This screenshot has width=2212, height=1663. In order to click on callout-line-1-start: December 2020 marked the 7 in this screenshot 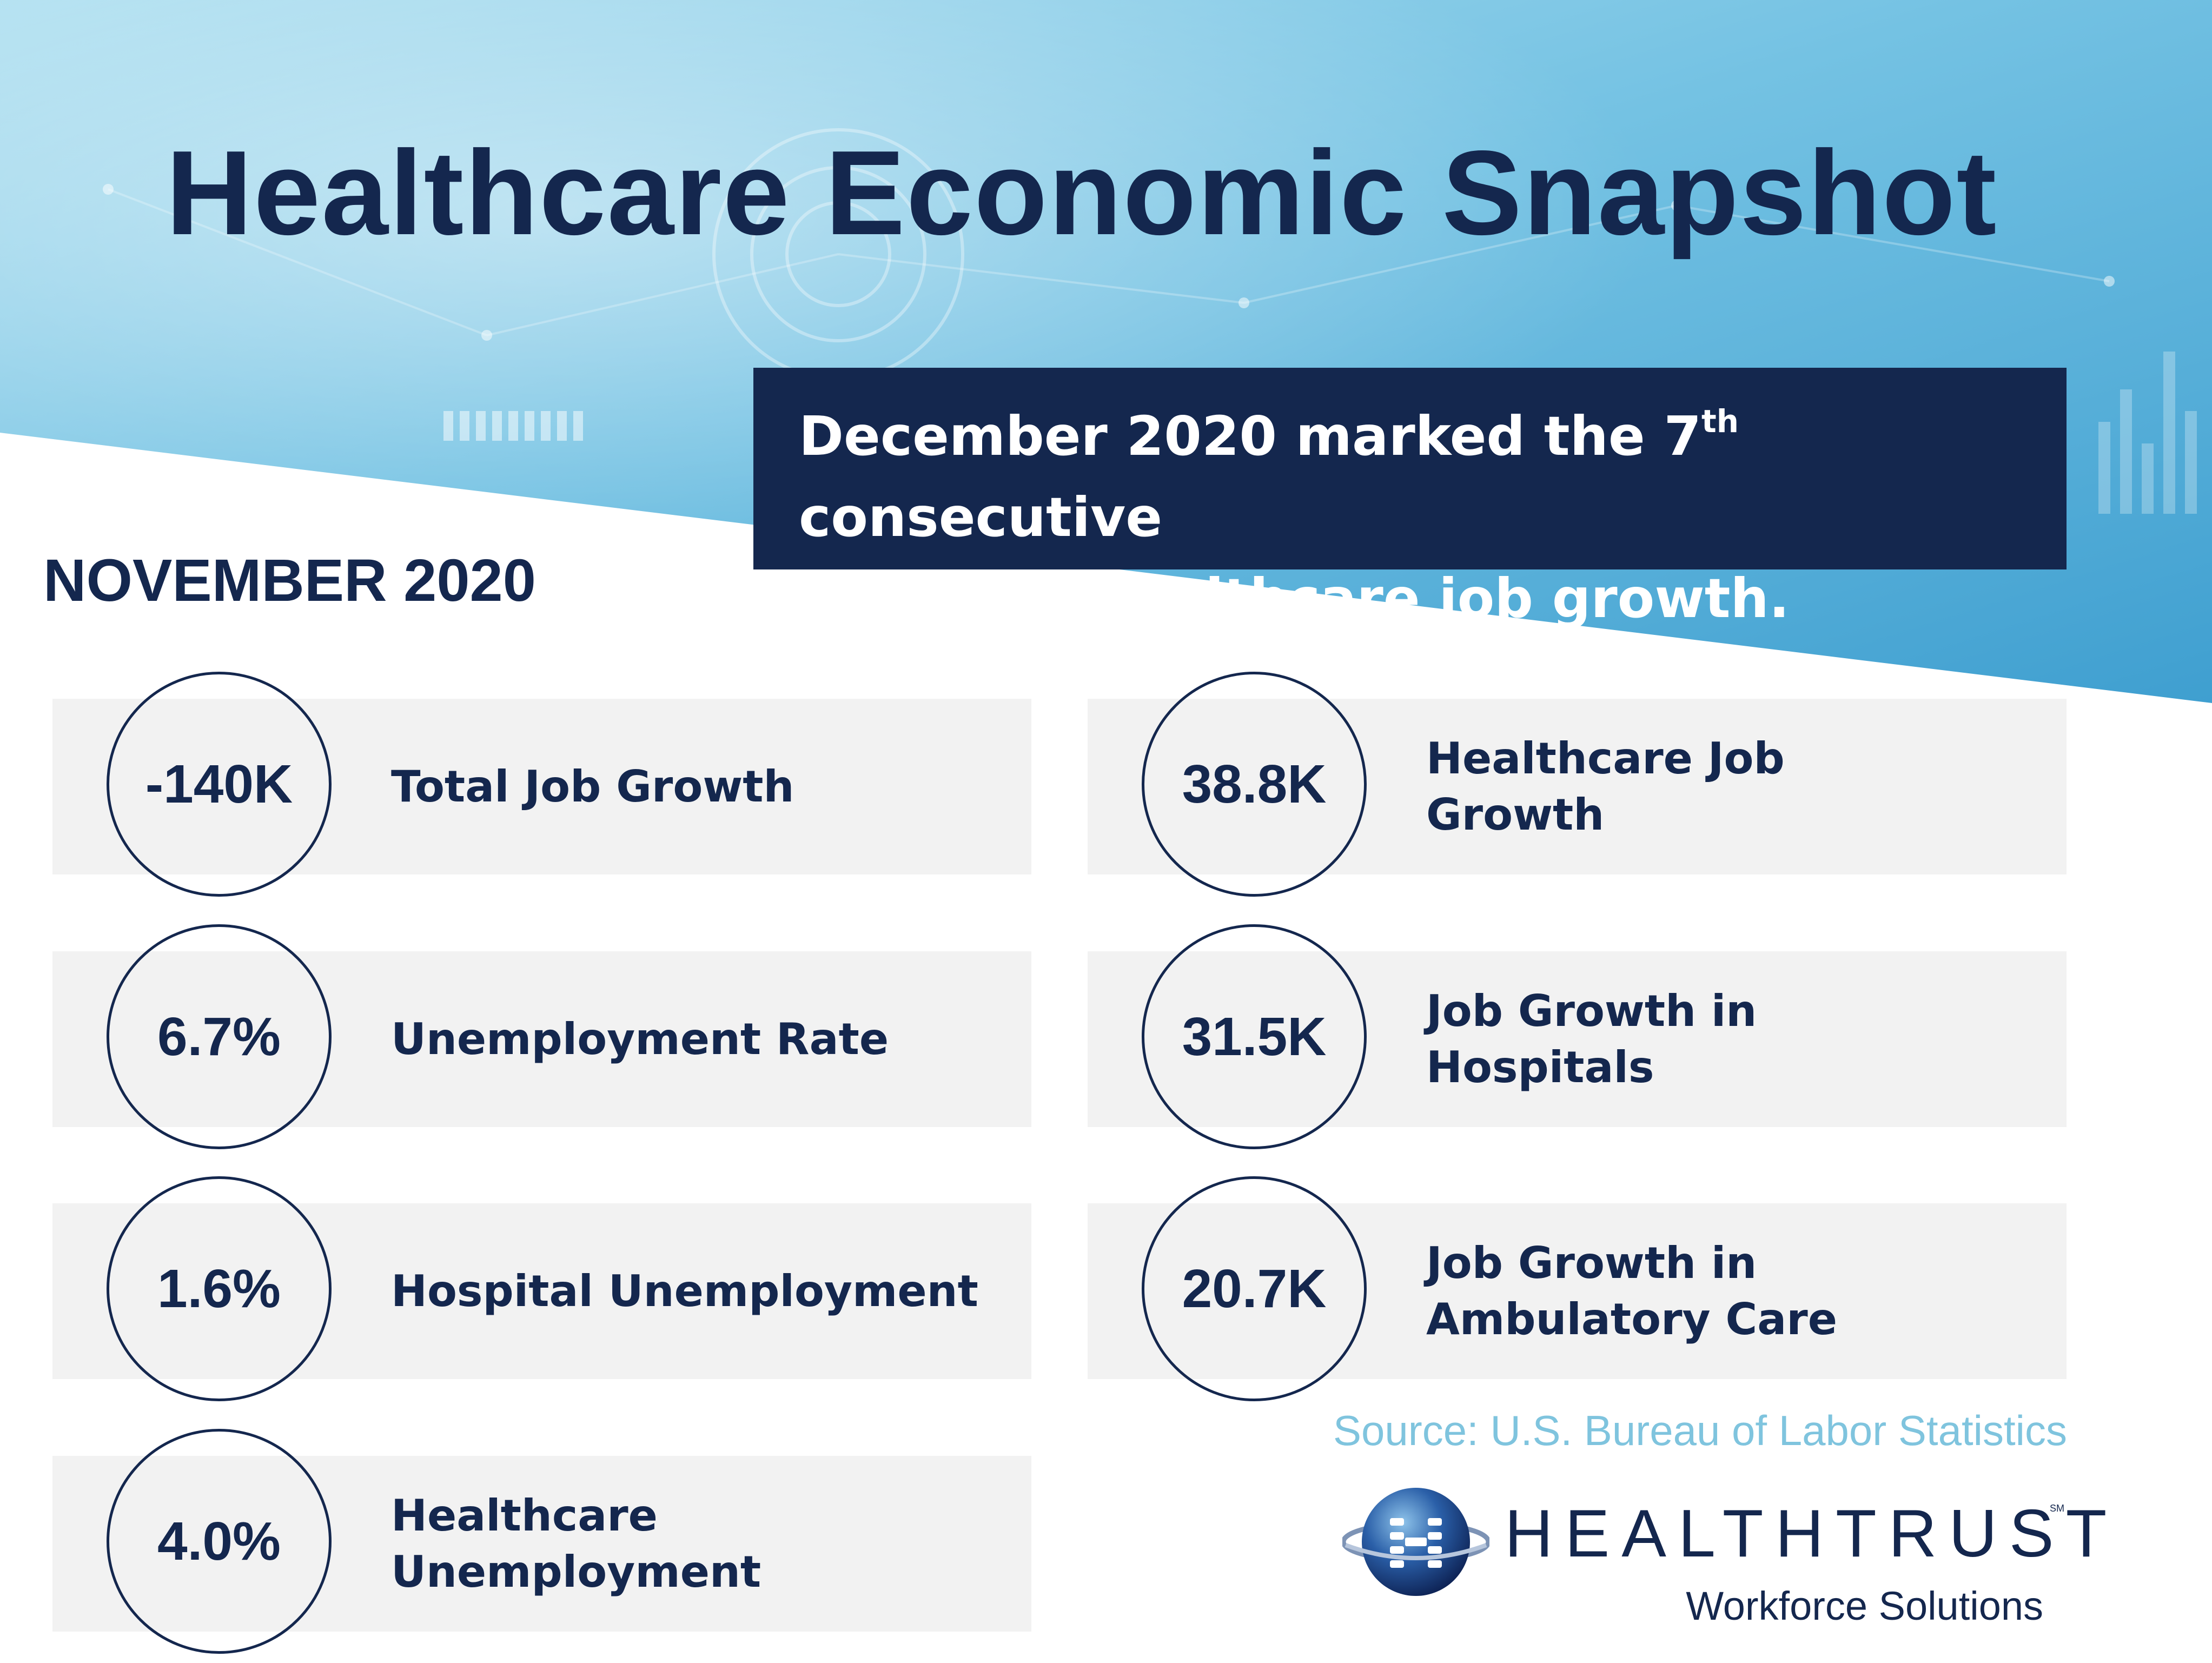, I will do `click(1250, 436)`.